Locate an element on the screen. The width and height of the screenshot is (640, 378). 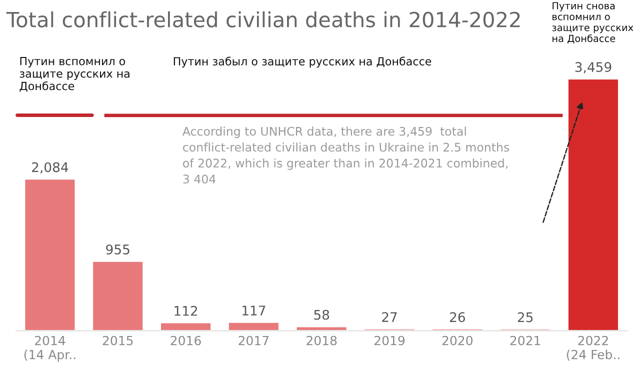
x-tick-label: 2020 is located at coordinates (457, 341).